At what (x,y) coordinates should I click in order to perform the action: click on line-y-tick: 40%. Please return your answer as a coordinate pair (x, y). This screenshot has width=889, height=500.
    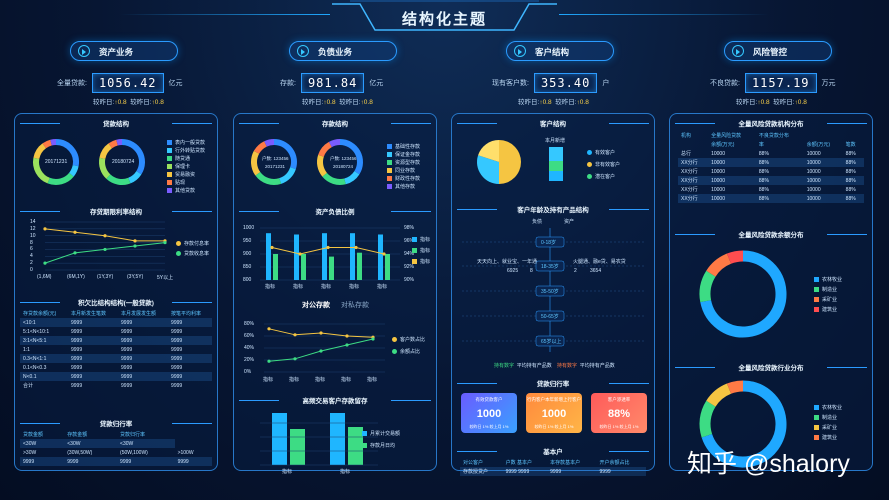
    Looking at the image, I should click on (249, 348).